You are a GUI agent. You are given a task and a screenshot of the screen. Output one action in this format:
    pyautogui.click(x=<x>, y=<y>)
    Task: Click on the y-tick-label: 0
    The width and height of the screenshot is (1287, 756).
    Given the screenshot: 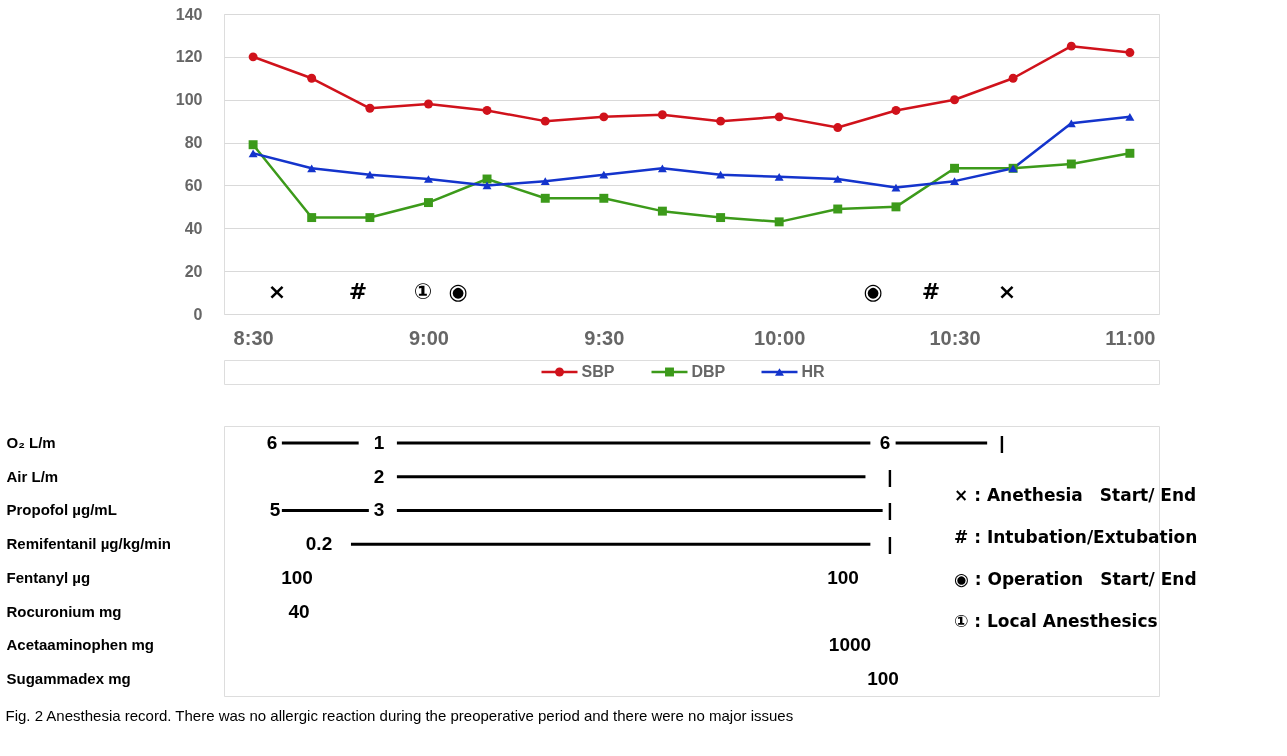 What is the action you would take?
    pyautogui.click(x=198, y=314)
    